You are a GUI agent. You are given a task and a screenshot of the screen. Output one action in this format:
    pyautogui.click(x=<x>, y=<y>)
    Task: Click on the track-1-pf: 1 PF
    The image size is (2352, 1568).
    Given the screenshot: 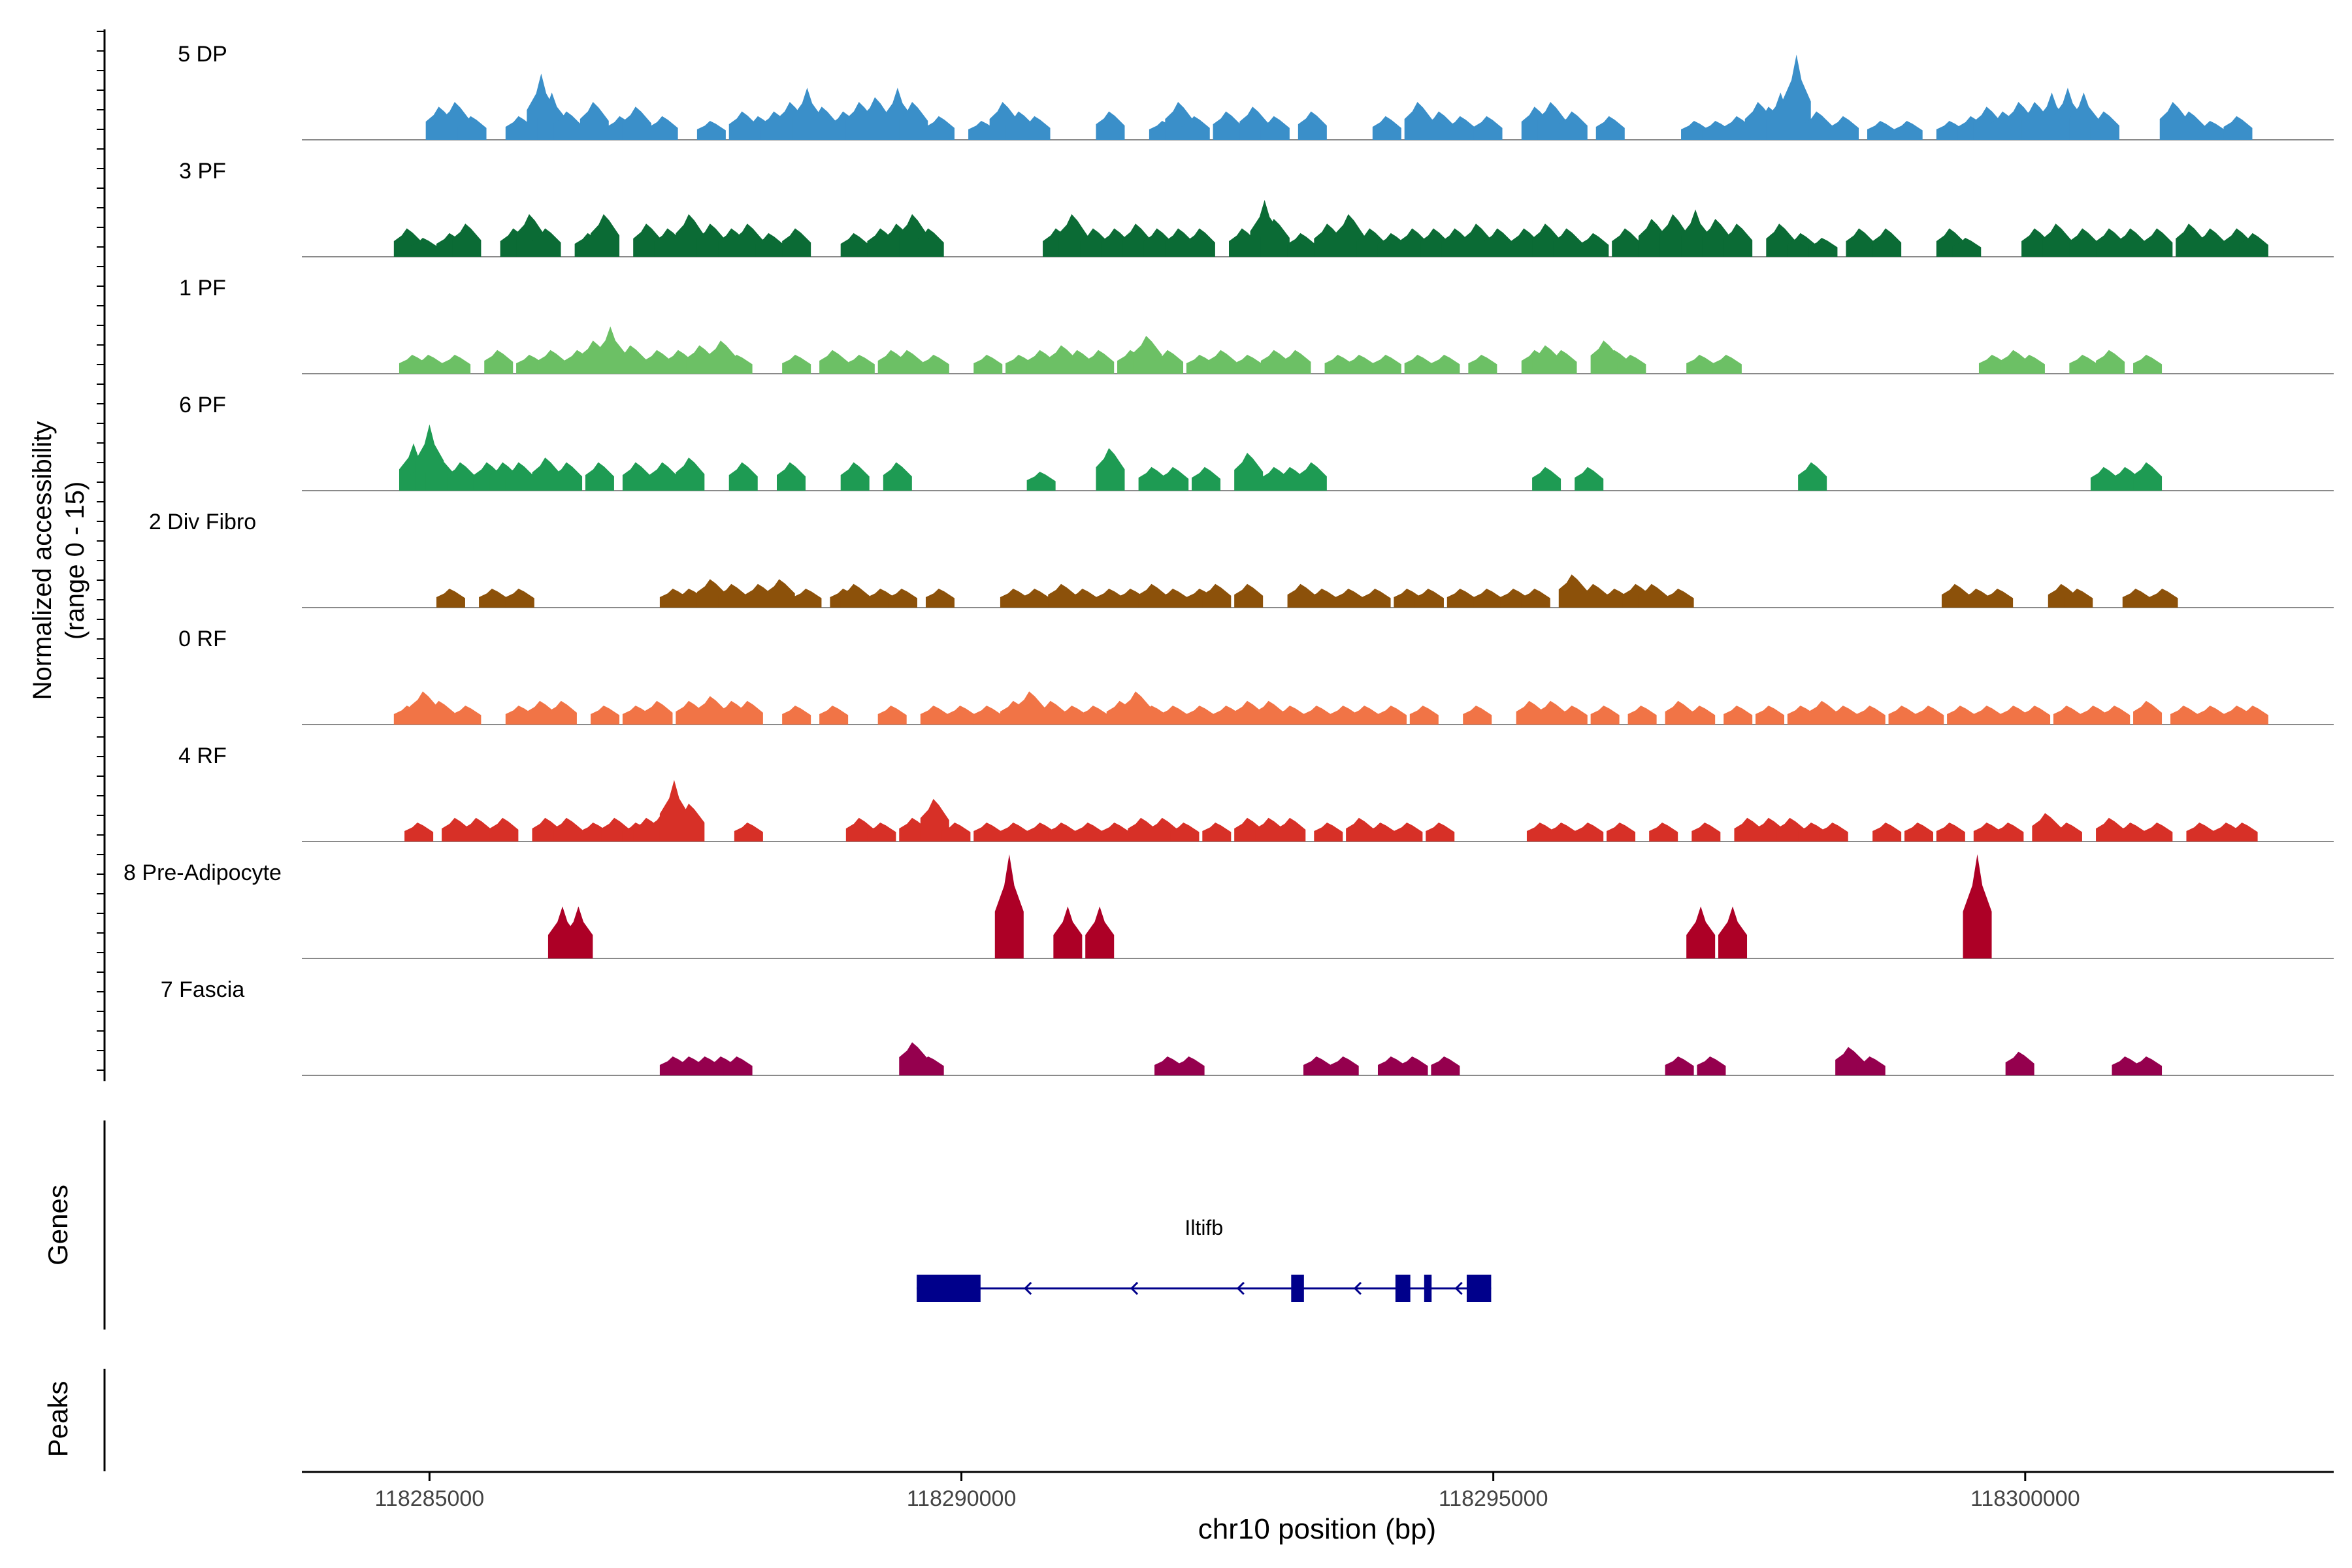 What is the action you would take?
    pyautogui.click(x=1256, y=325)
    